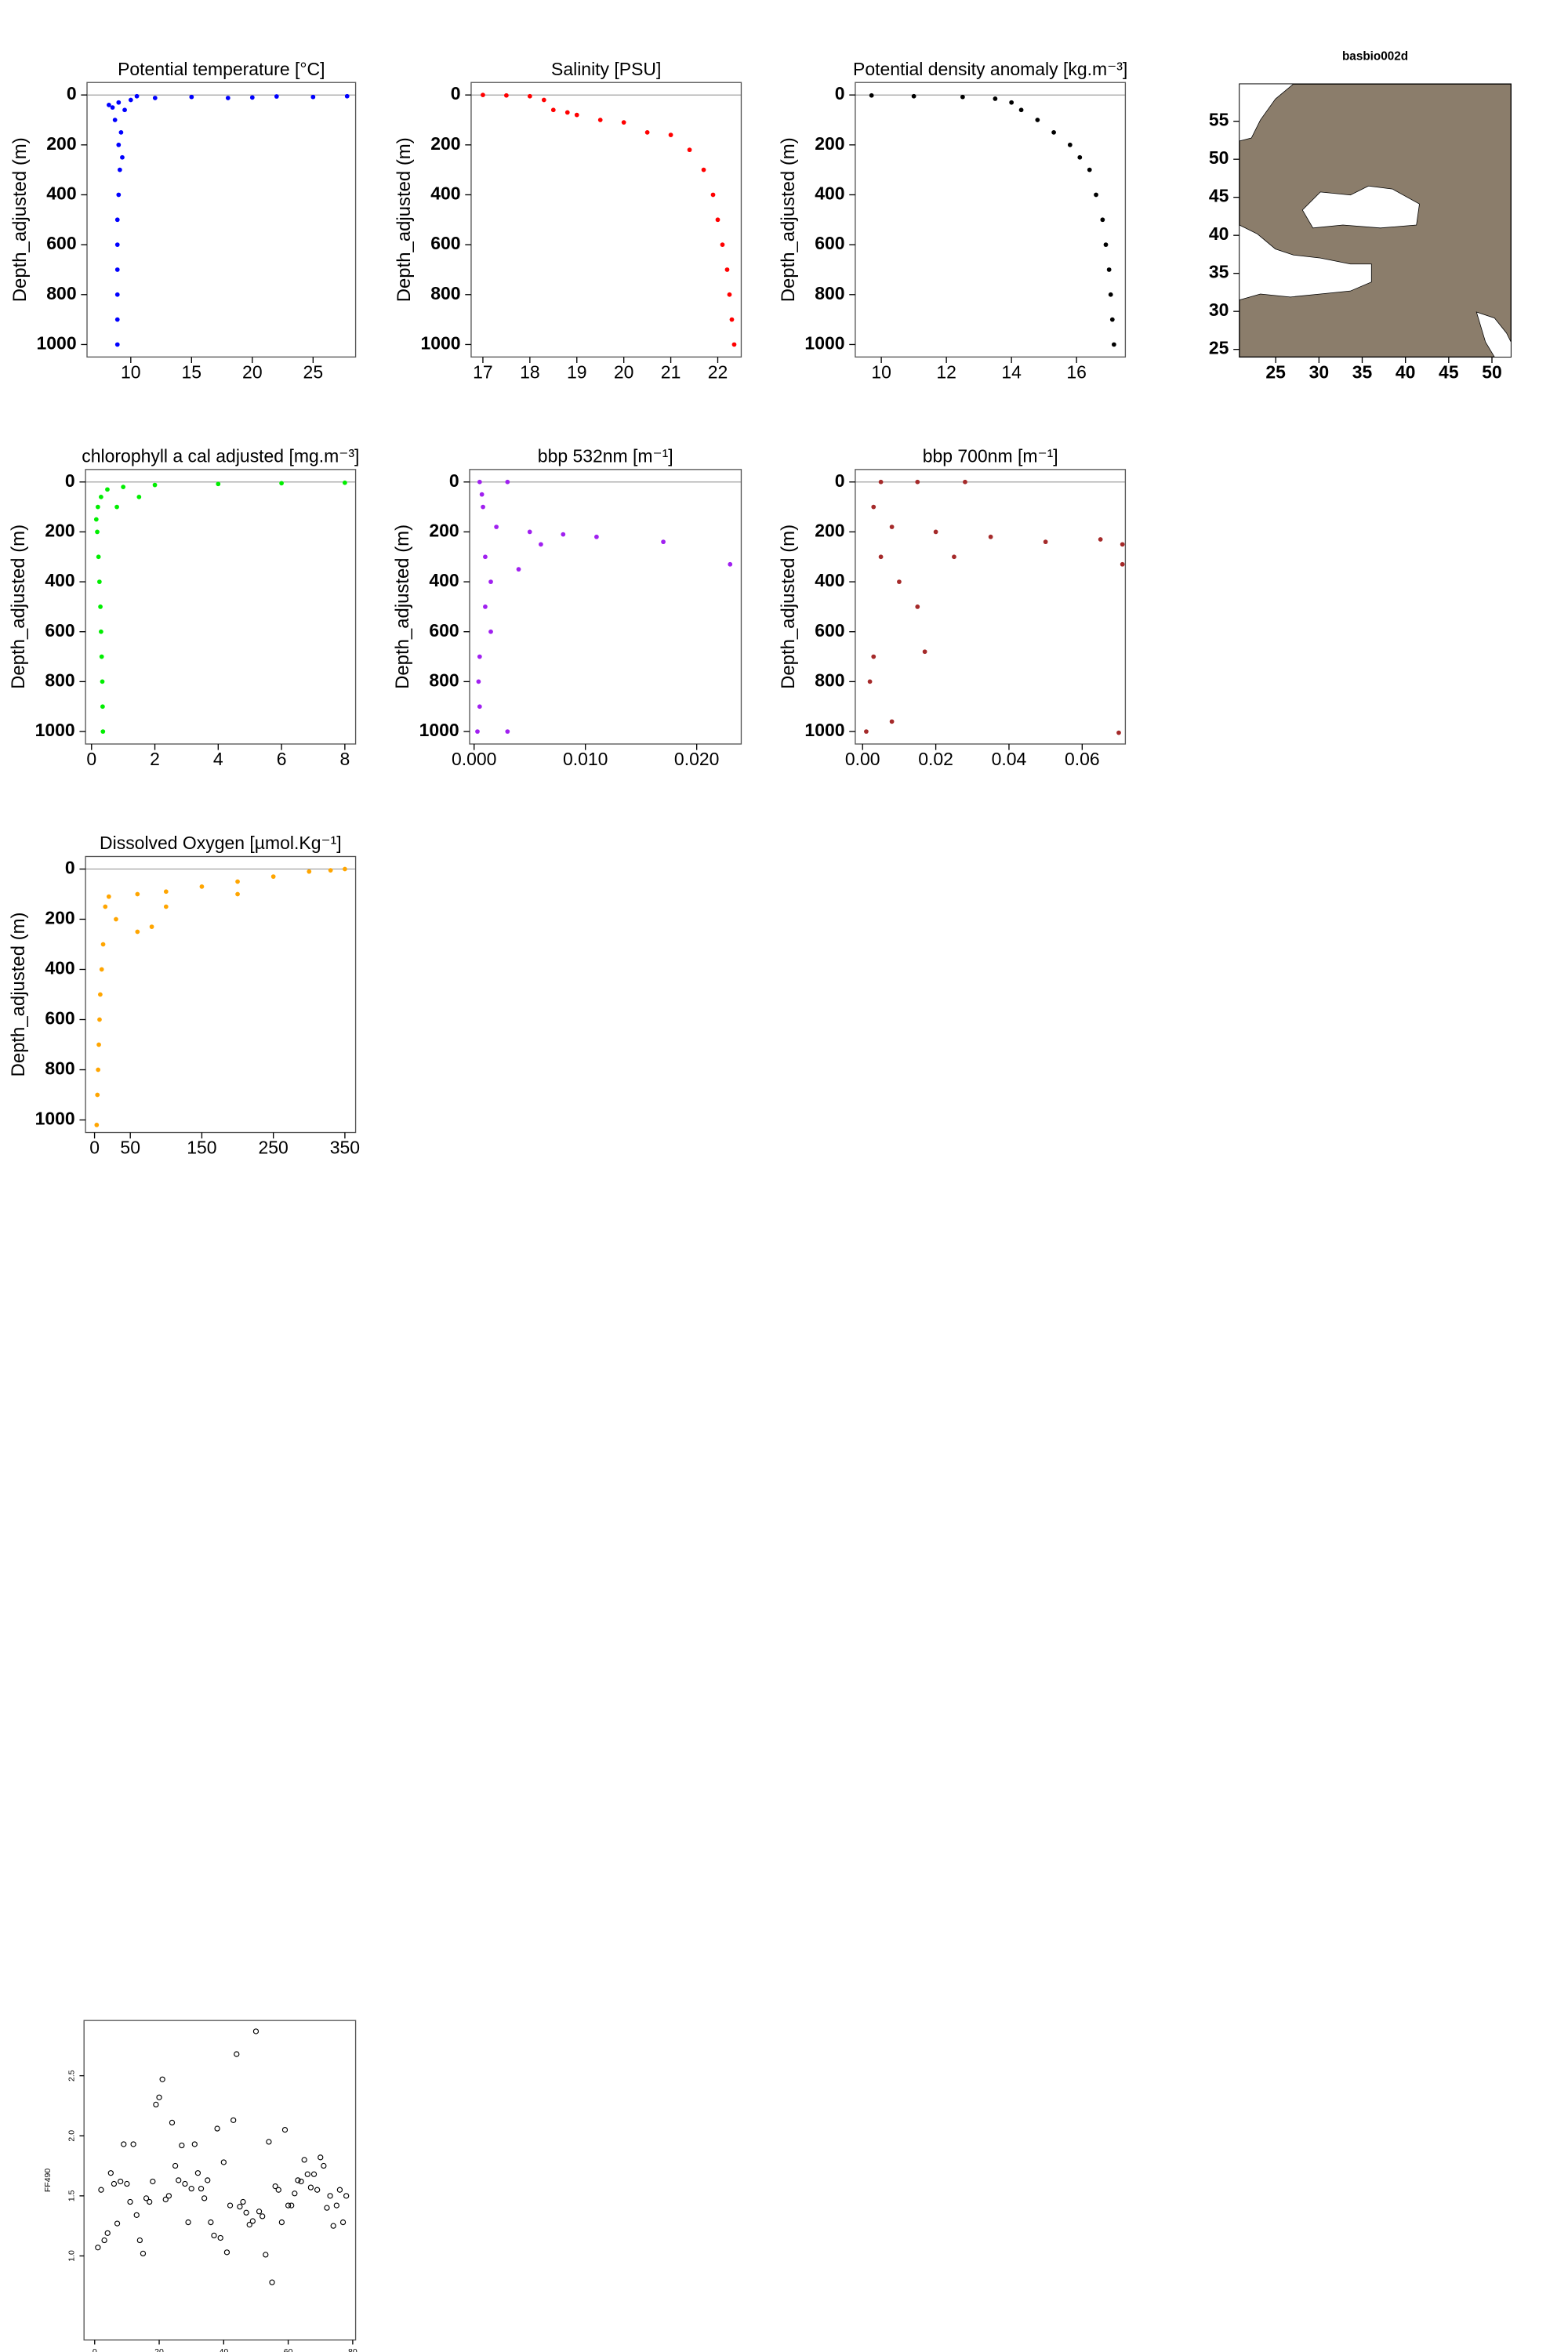 The height and width of the screenshot is (2352, 1568). I want to click on x-tick-label: 0, so click(91, 759).